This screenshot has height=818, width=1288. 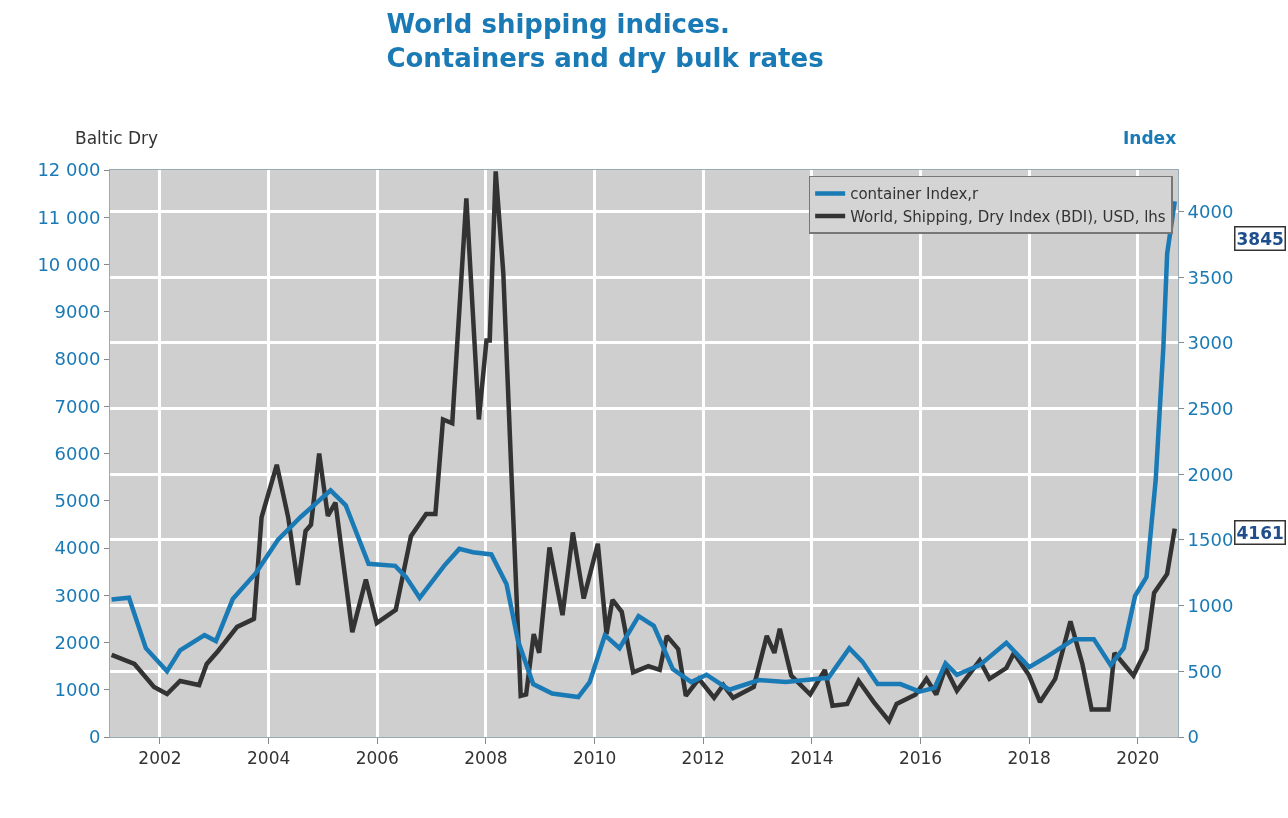 What do you see at coordinates (77, 359) in the screenshot?
I see `y-tick-label: 8000` at bounding box center [77, 359].